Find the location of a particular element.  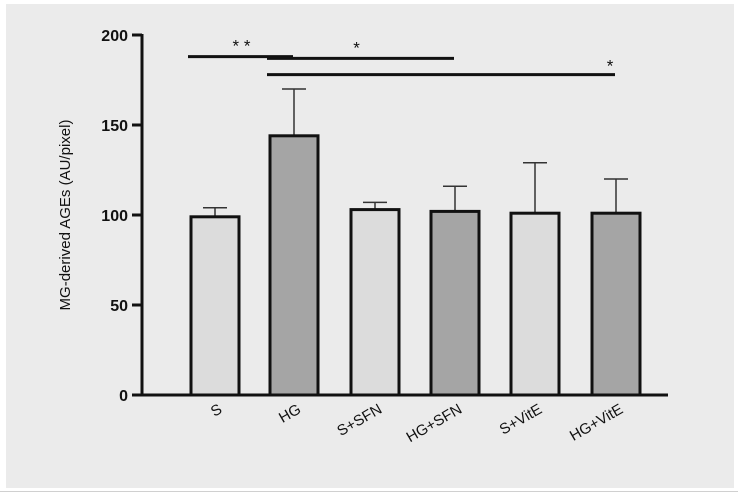

x-tick-label: S+VitE is located at coordinates (521, 420).